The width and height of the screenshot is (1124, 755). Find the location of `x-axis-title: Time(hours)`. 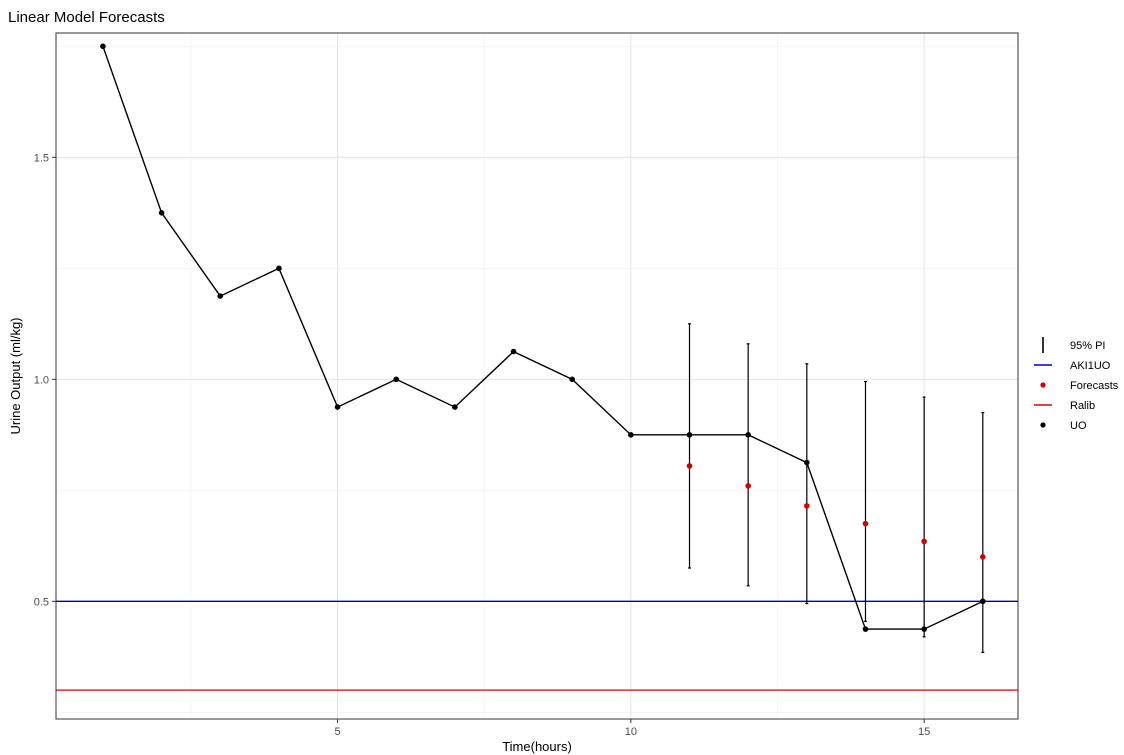

x-axis-title: Time(hours) is located at coordinates (537, 746).